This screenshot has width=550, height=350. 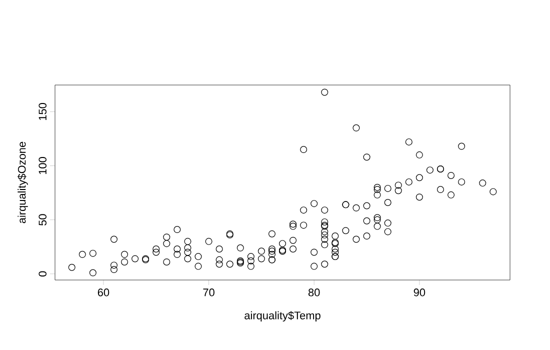 I want to click on x-tick-label: 90, so click(x=420, y=292).